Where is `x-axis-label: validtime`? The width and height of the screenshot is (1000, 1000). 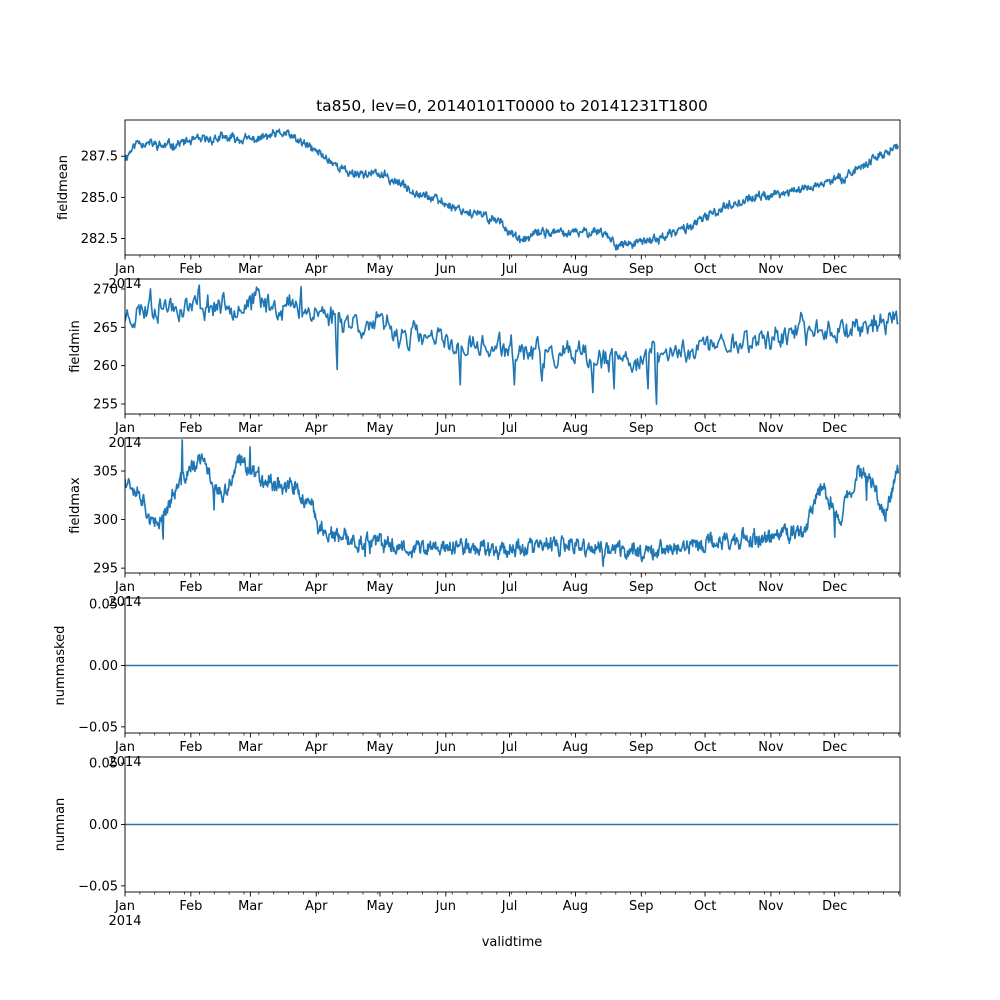 x-axis-label: validtime is located at coordinates (512, 942).